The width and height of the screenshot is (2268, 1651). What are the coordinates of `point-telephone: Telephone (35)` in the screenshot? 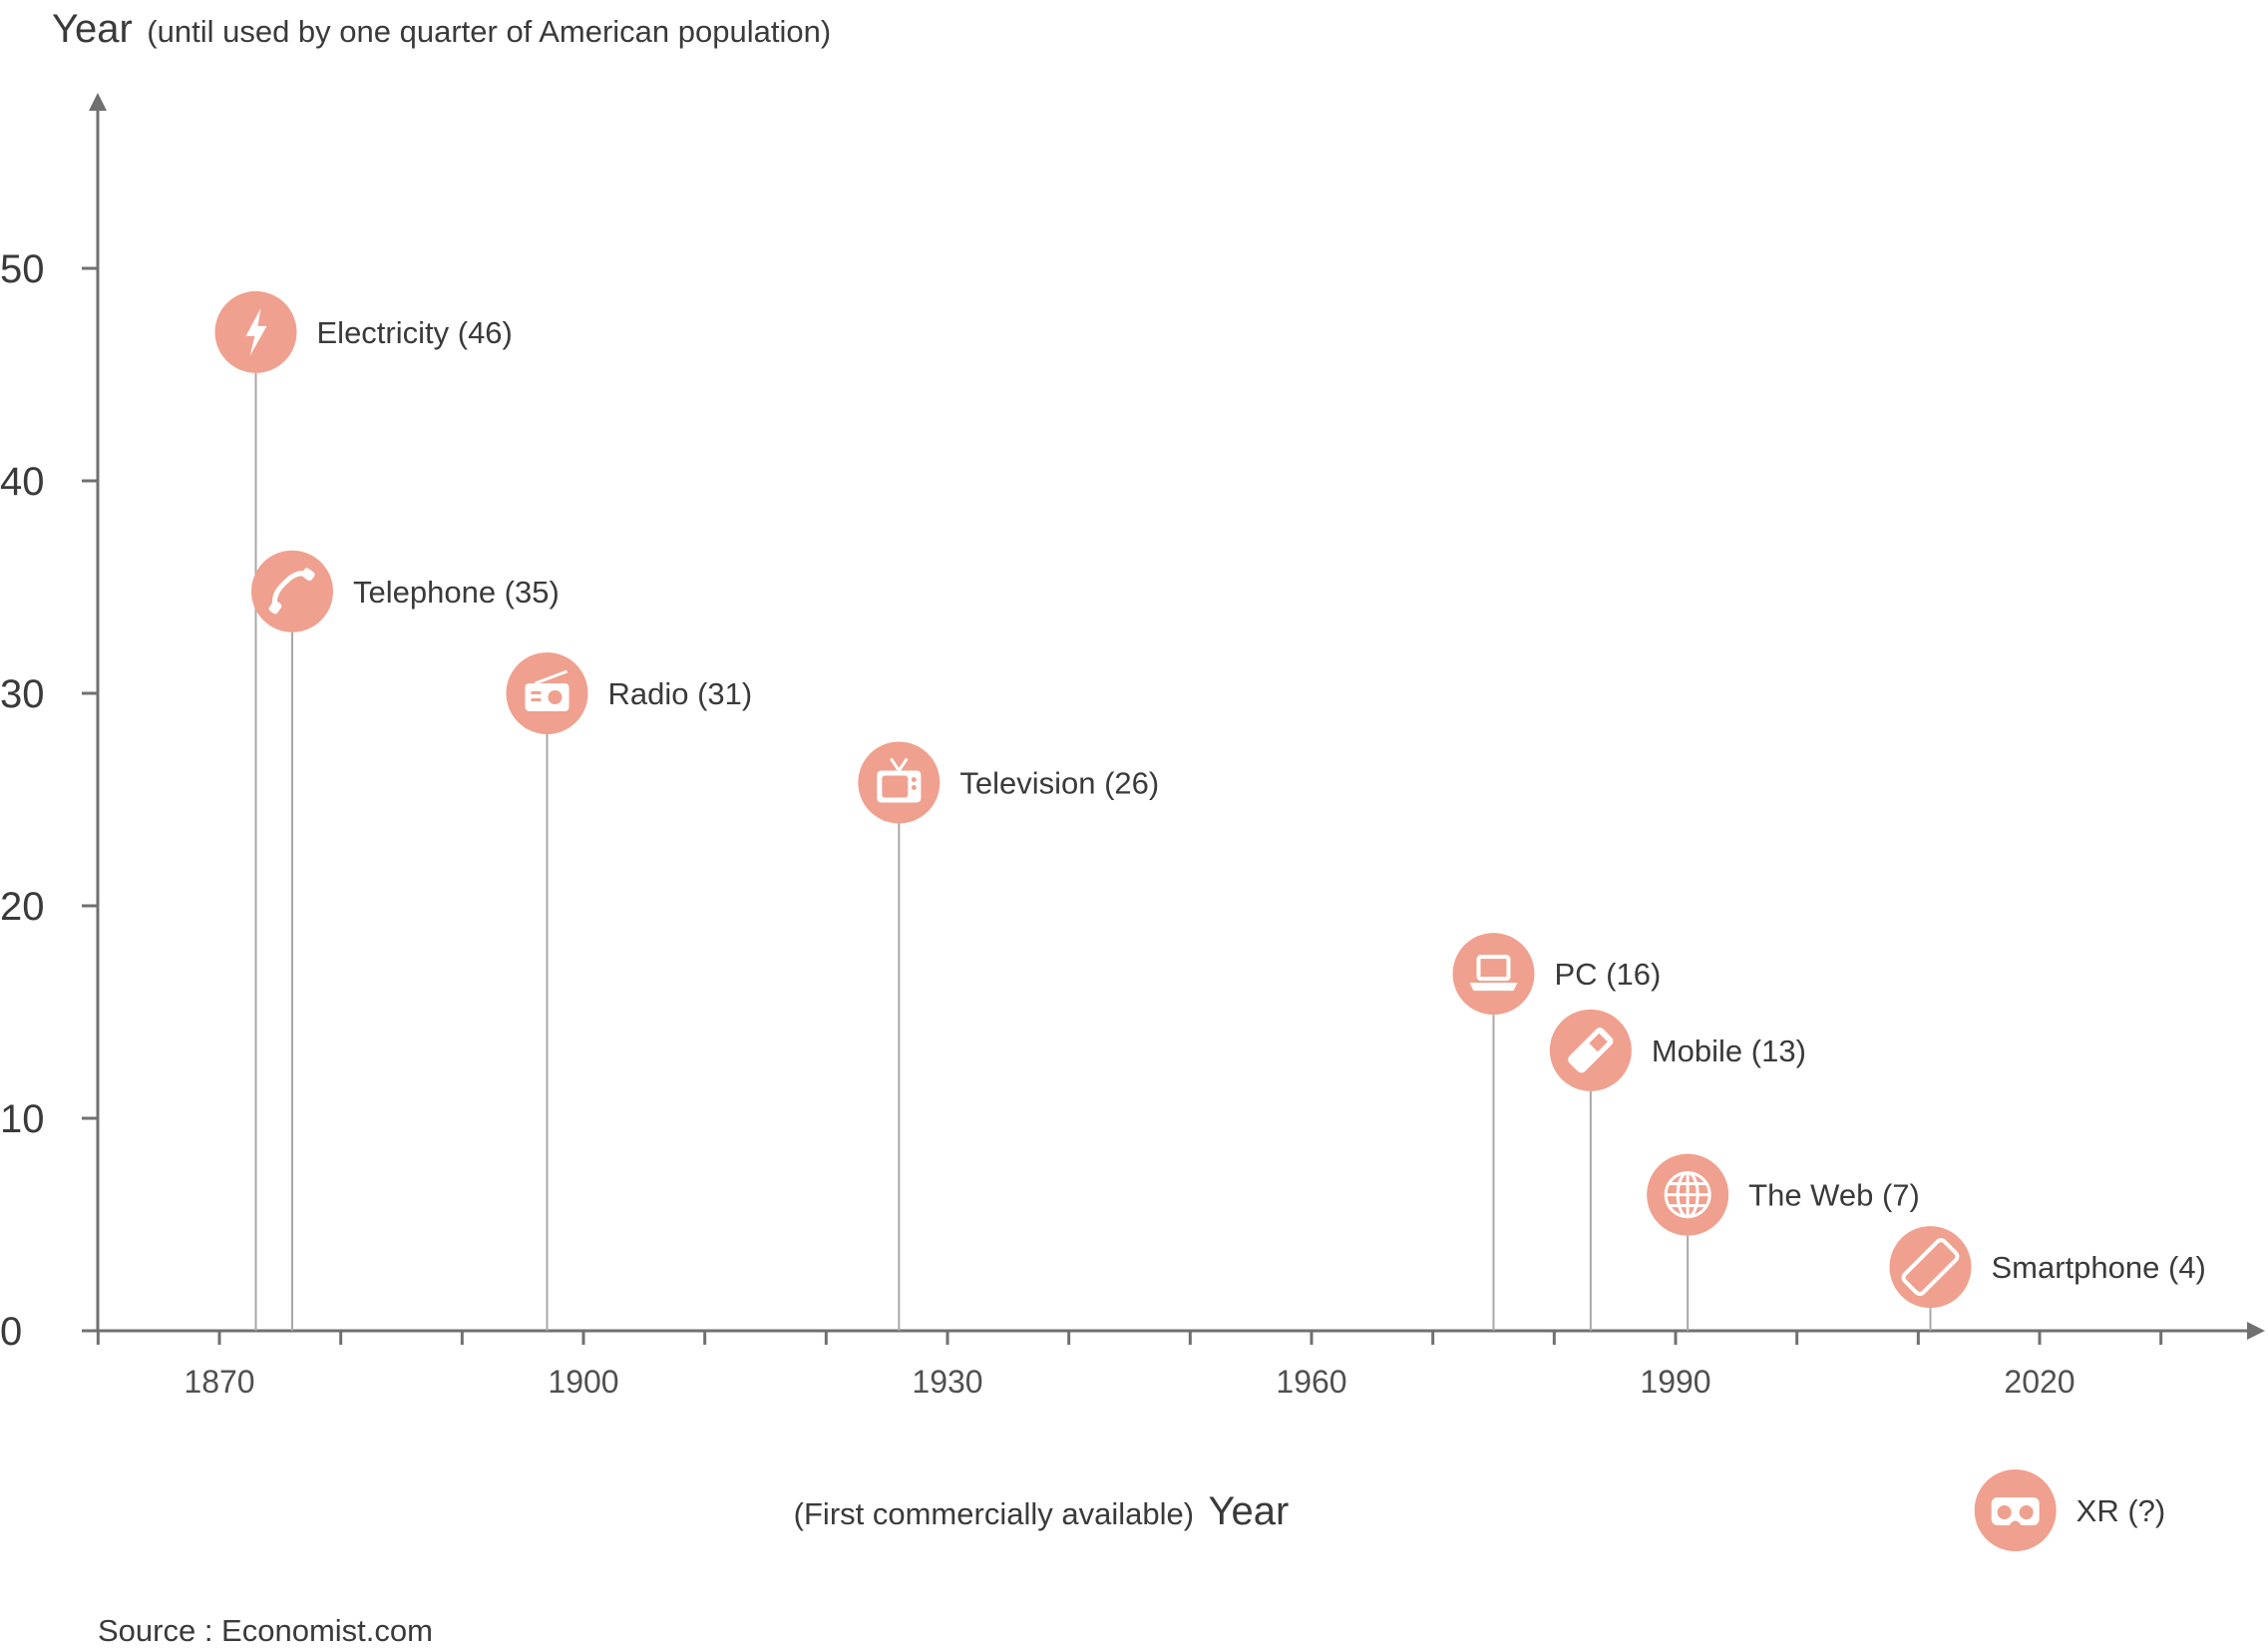 It's located at (405, 591).